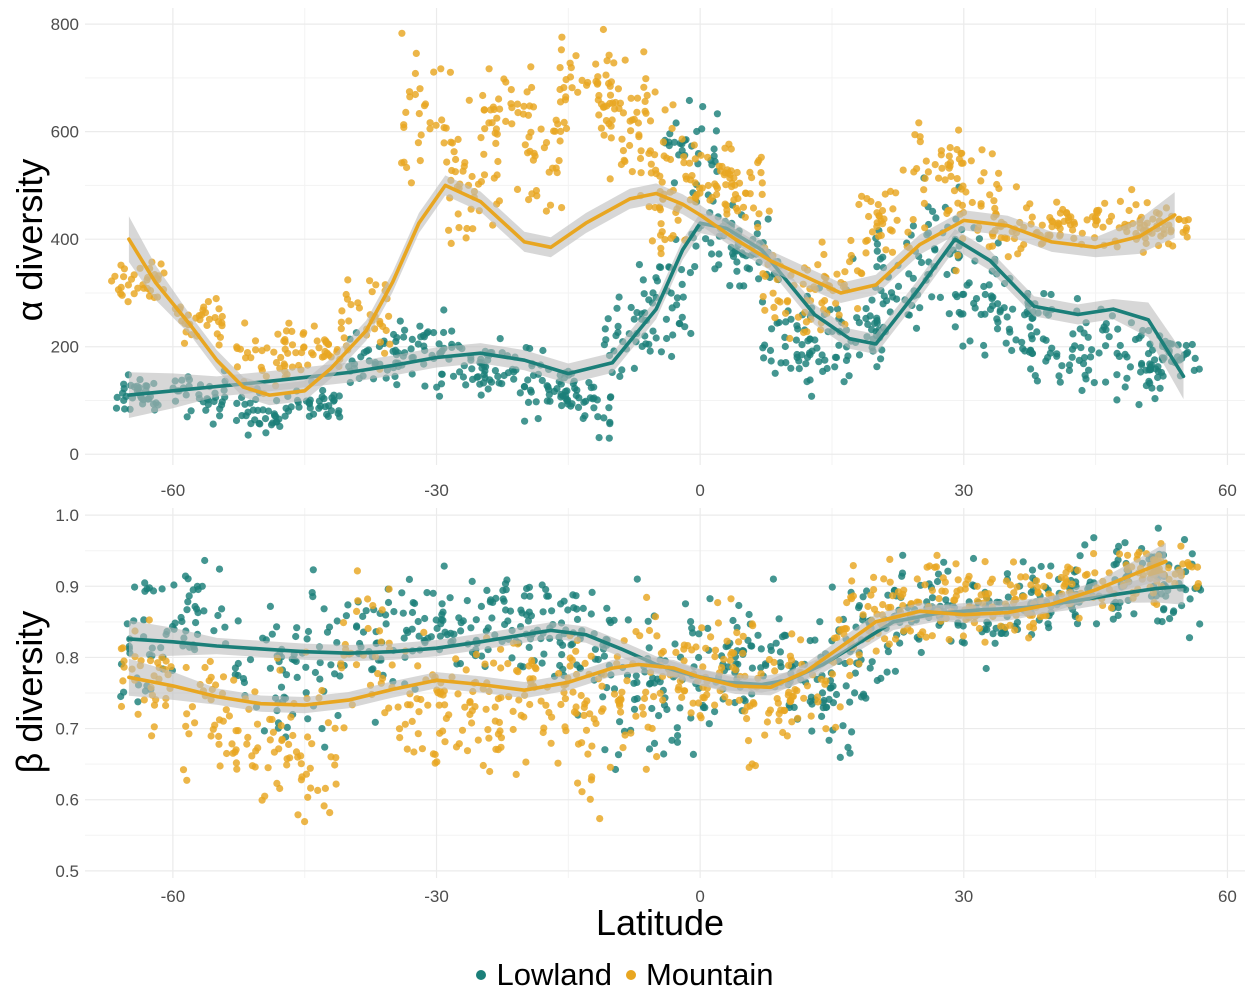  Describe the element at coordinates (65, 347) in the screenshot. I see `y-tick-label: 200` at that location.